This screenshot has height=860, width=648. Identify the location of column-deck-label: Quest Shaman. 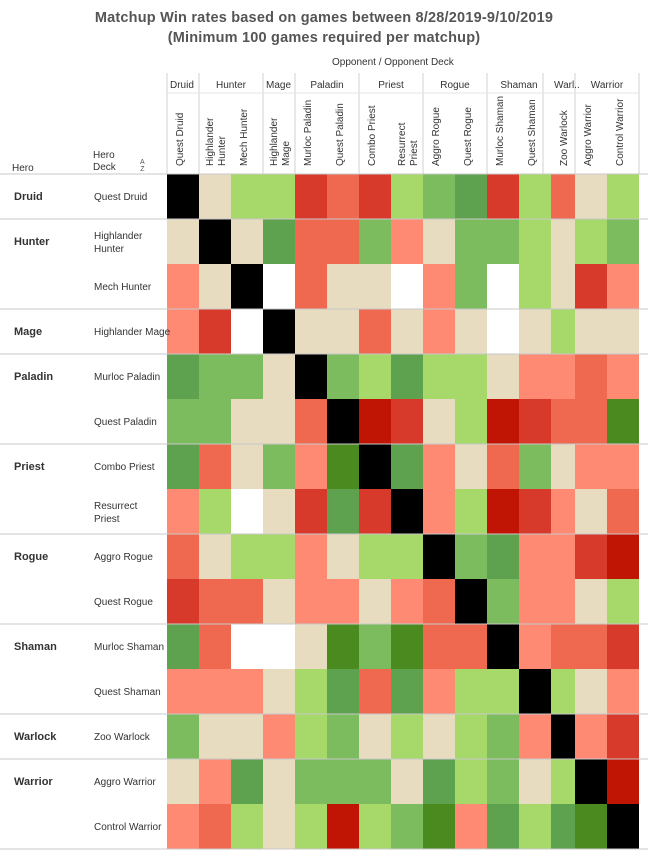
(532, 132).